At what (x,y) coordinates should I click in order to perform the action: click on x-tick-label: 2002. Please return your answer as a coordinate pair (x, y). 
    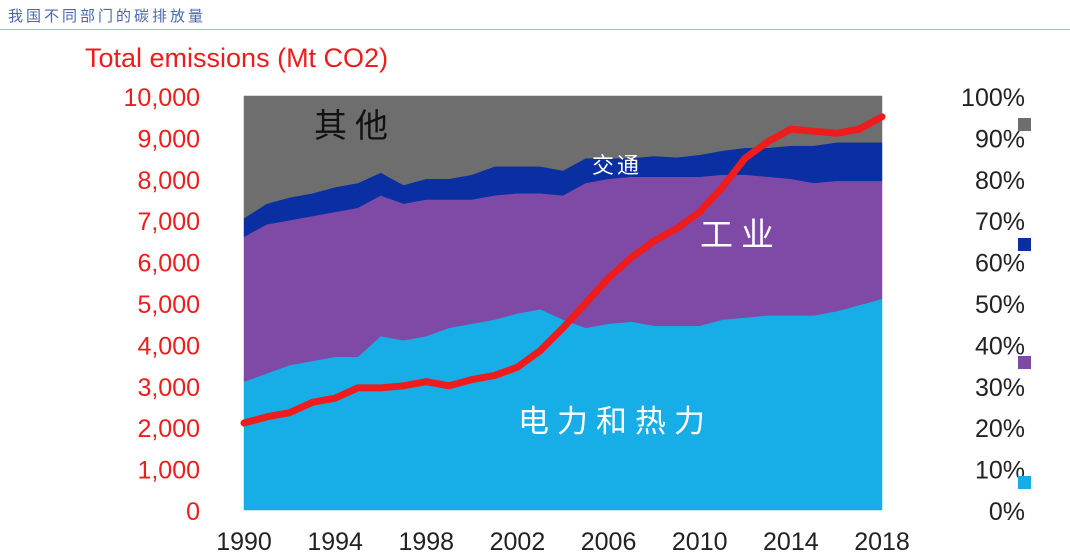
    Looking at the image, I should click on (518, 542).